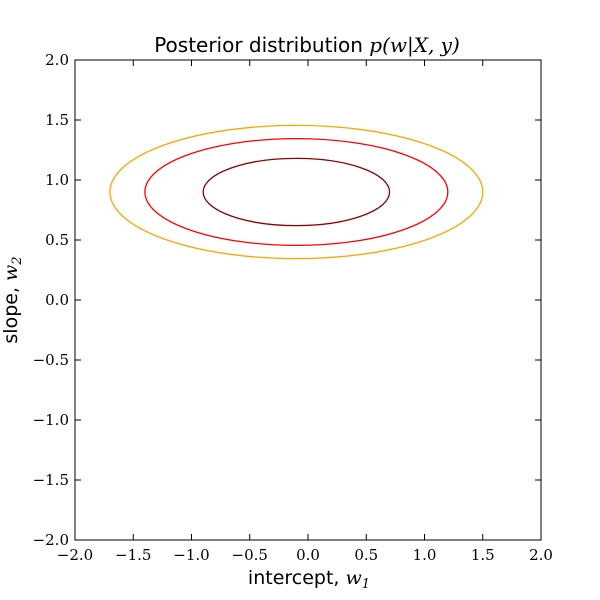 The height and width of the screenshot is (600, 600). What do you see at coordinates (11, 273) in the screenshot?
I see `y-axis-label-math: w` at bounding box center [11, 273].